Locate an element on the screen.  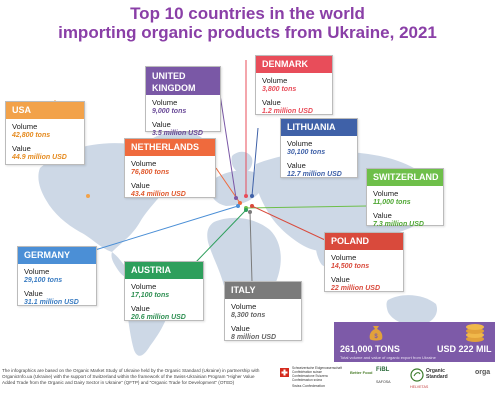
denmark-dot is located at coordinates (246, 196).